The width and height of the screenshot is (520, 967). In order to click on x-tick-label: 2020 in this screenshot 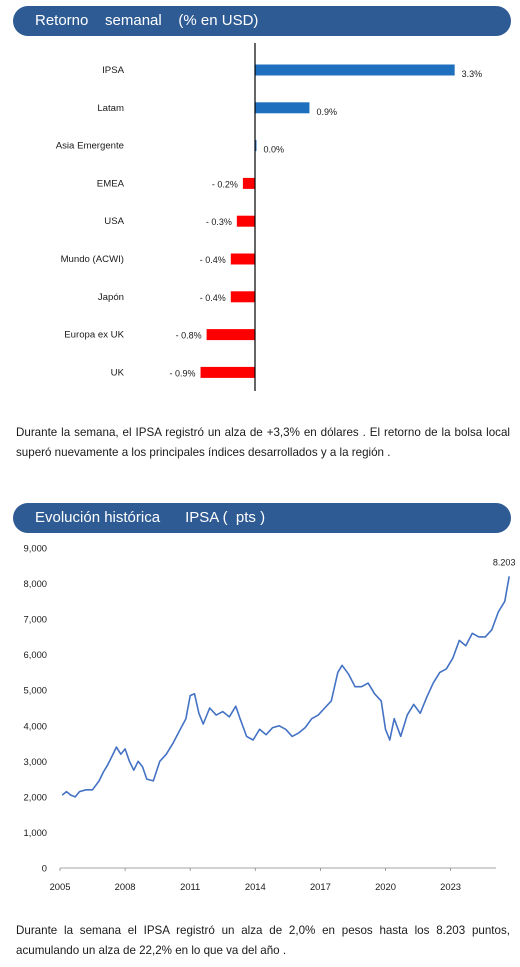, I will do `click(385, 886)`.